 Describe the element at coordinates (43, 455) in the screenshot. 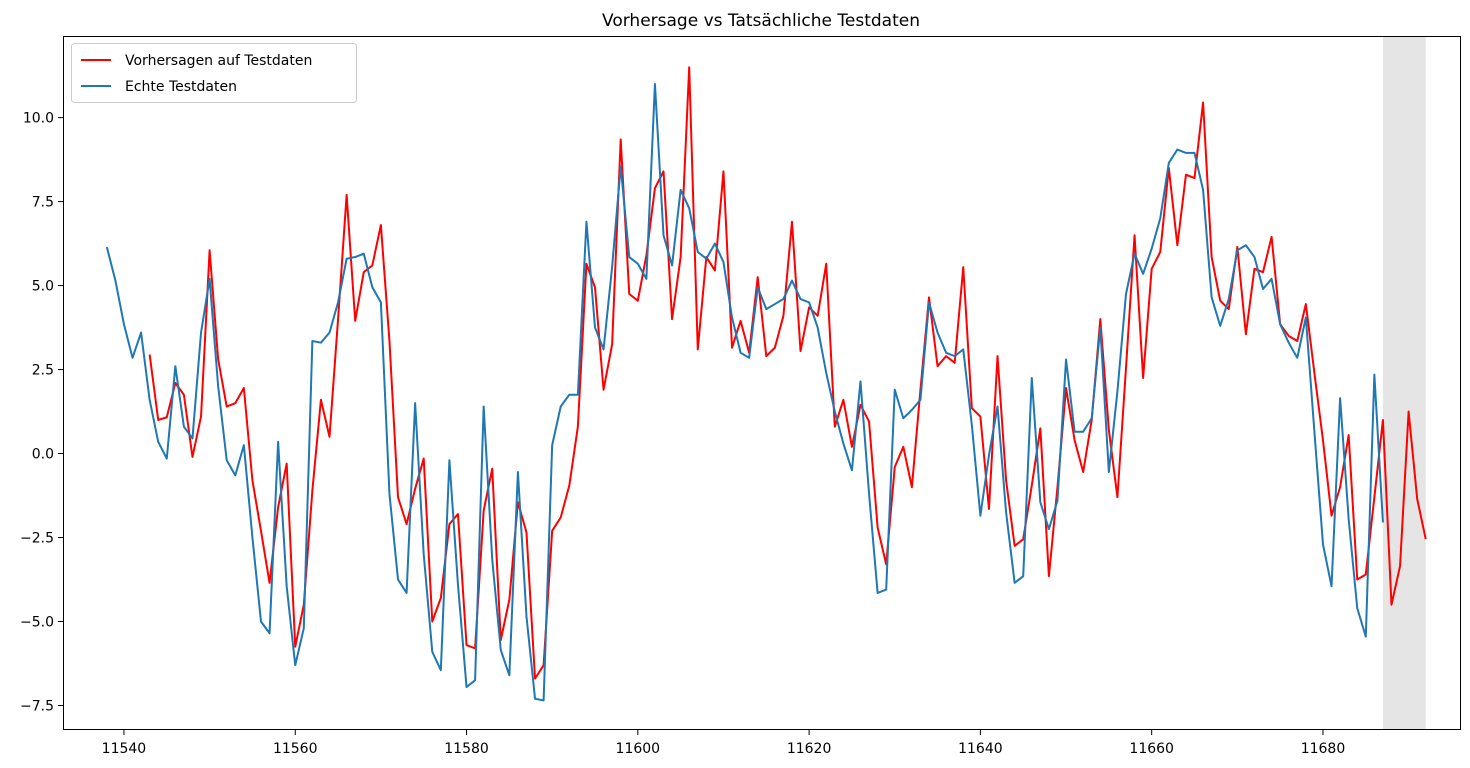

I see `y-tick-label: 0.0` at that location.